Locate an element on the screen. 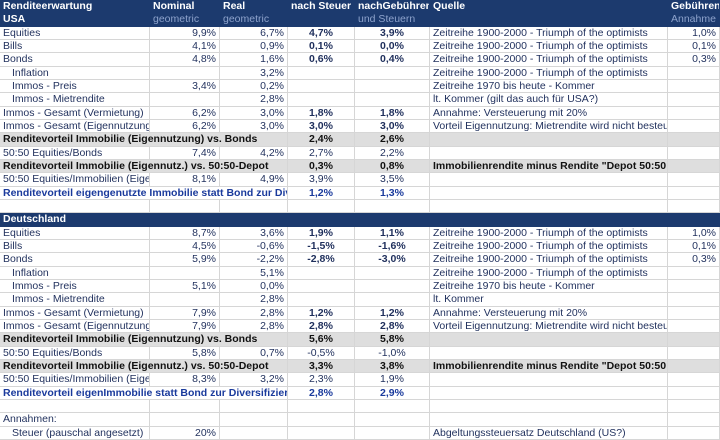 Image resolution: width=720 pixels, height=440 pixels. cell: 1,6% is located at coordinates (254, 60).